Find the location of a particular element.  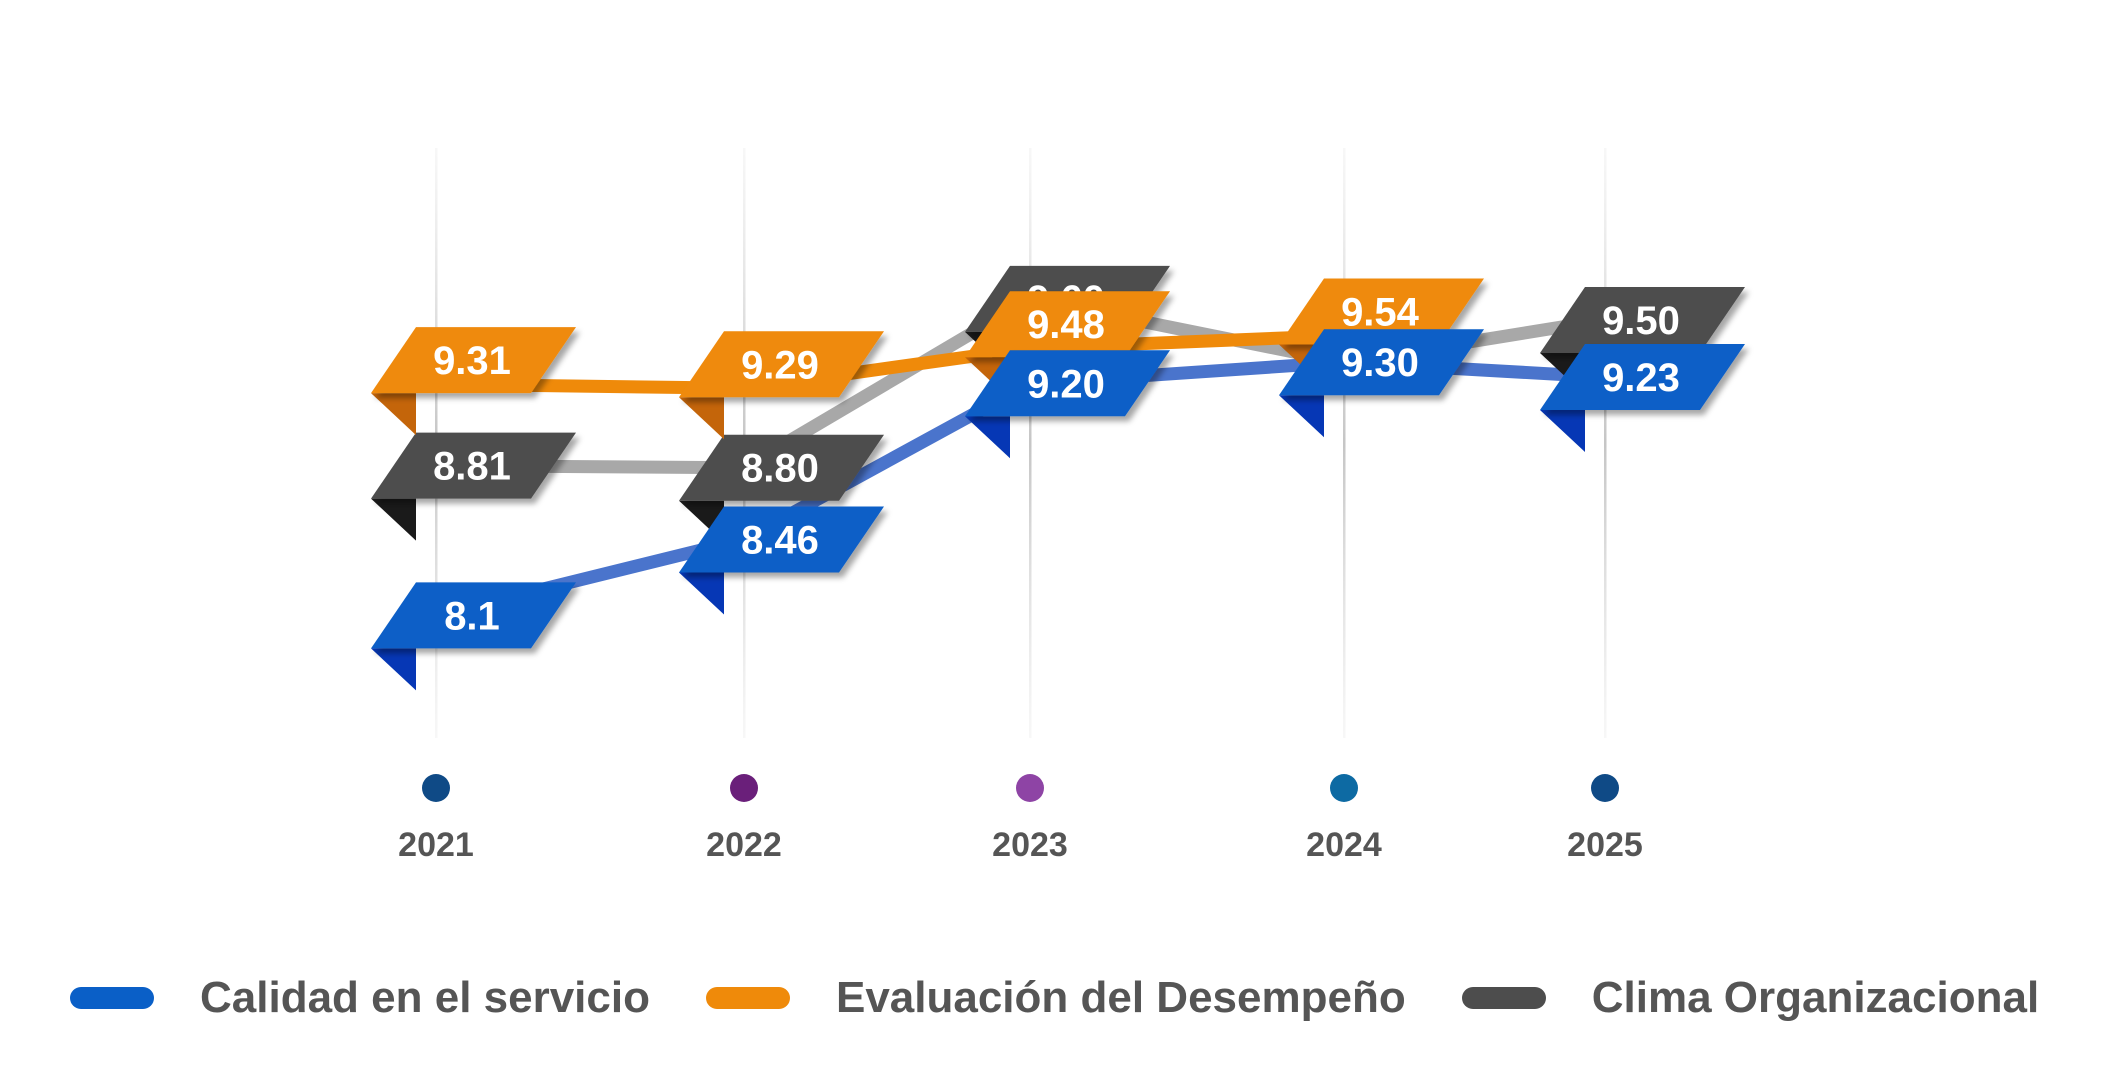

legend-item-evaluacion: Evaluación del Desempeño is located at coordinates (1055, 998).